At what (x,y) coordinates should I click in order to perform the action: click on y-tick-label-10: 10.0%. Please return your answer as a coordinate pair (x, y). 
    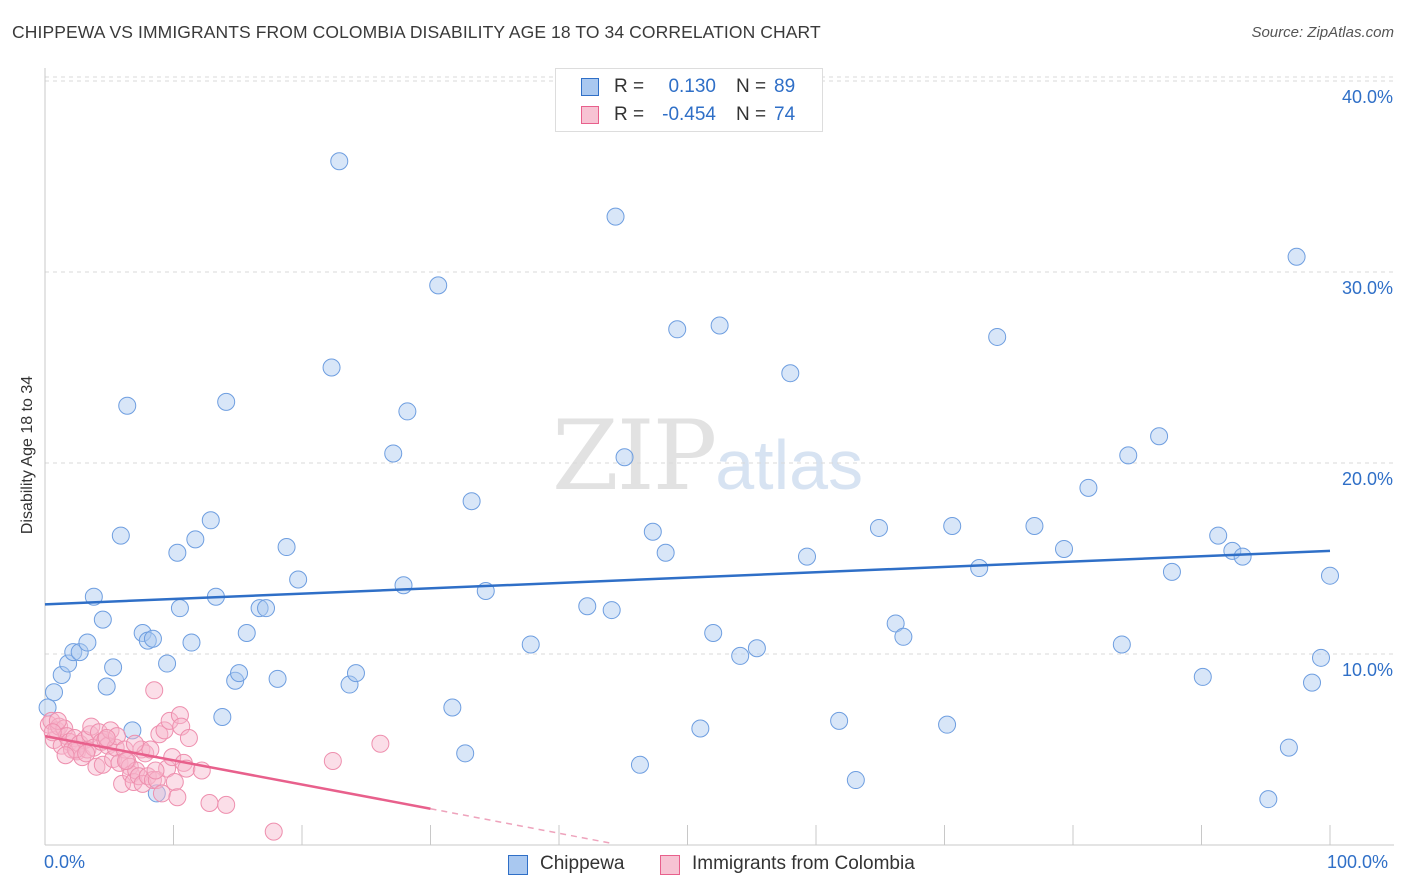
    Looking at the image, I should click on (1367, 670).